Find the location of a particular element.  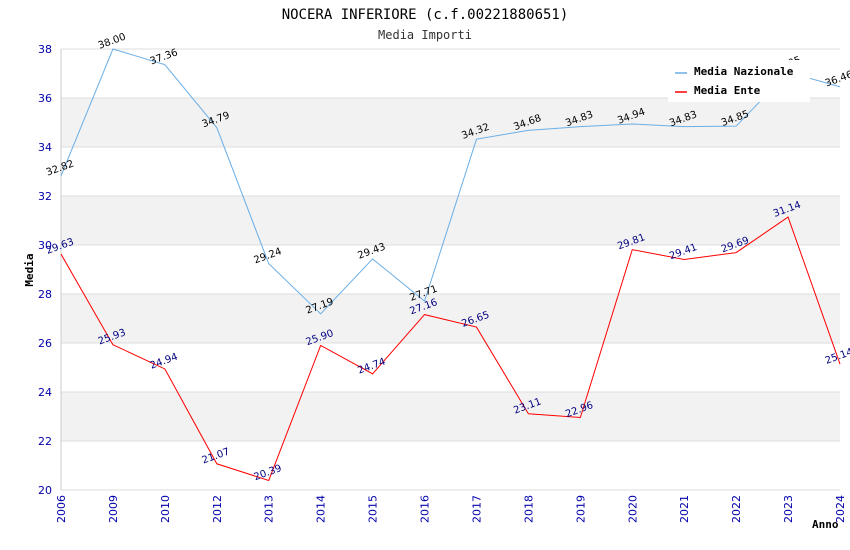

legend: Media Nazionale Media Ente is located at coordinates (739, 81).